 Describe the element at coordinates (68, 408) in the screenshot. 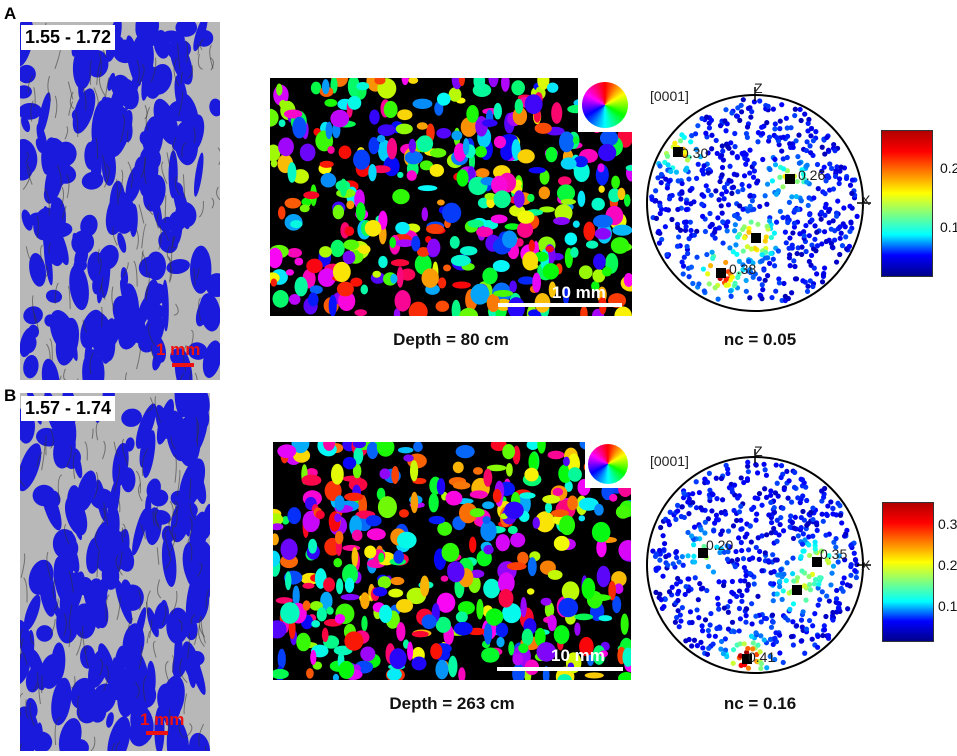

I see `density-range-label-b: 1.57 - 1.74` at that location.